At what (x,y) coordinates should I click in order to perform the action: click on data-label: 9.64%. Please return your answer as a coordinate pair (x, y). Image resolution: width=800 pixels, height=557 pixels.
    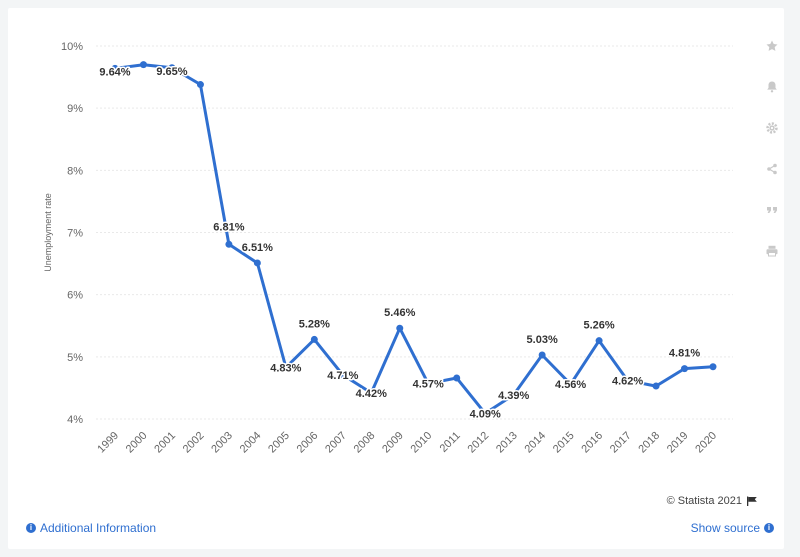
    Looking at the image, I should click on (114, 72).